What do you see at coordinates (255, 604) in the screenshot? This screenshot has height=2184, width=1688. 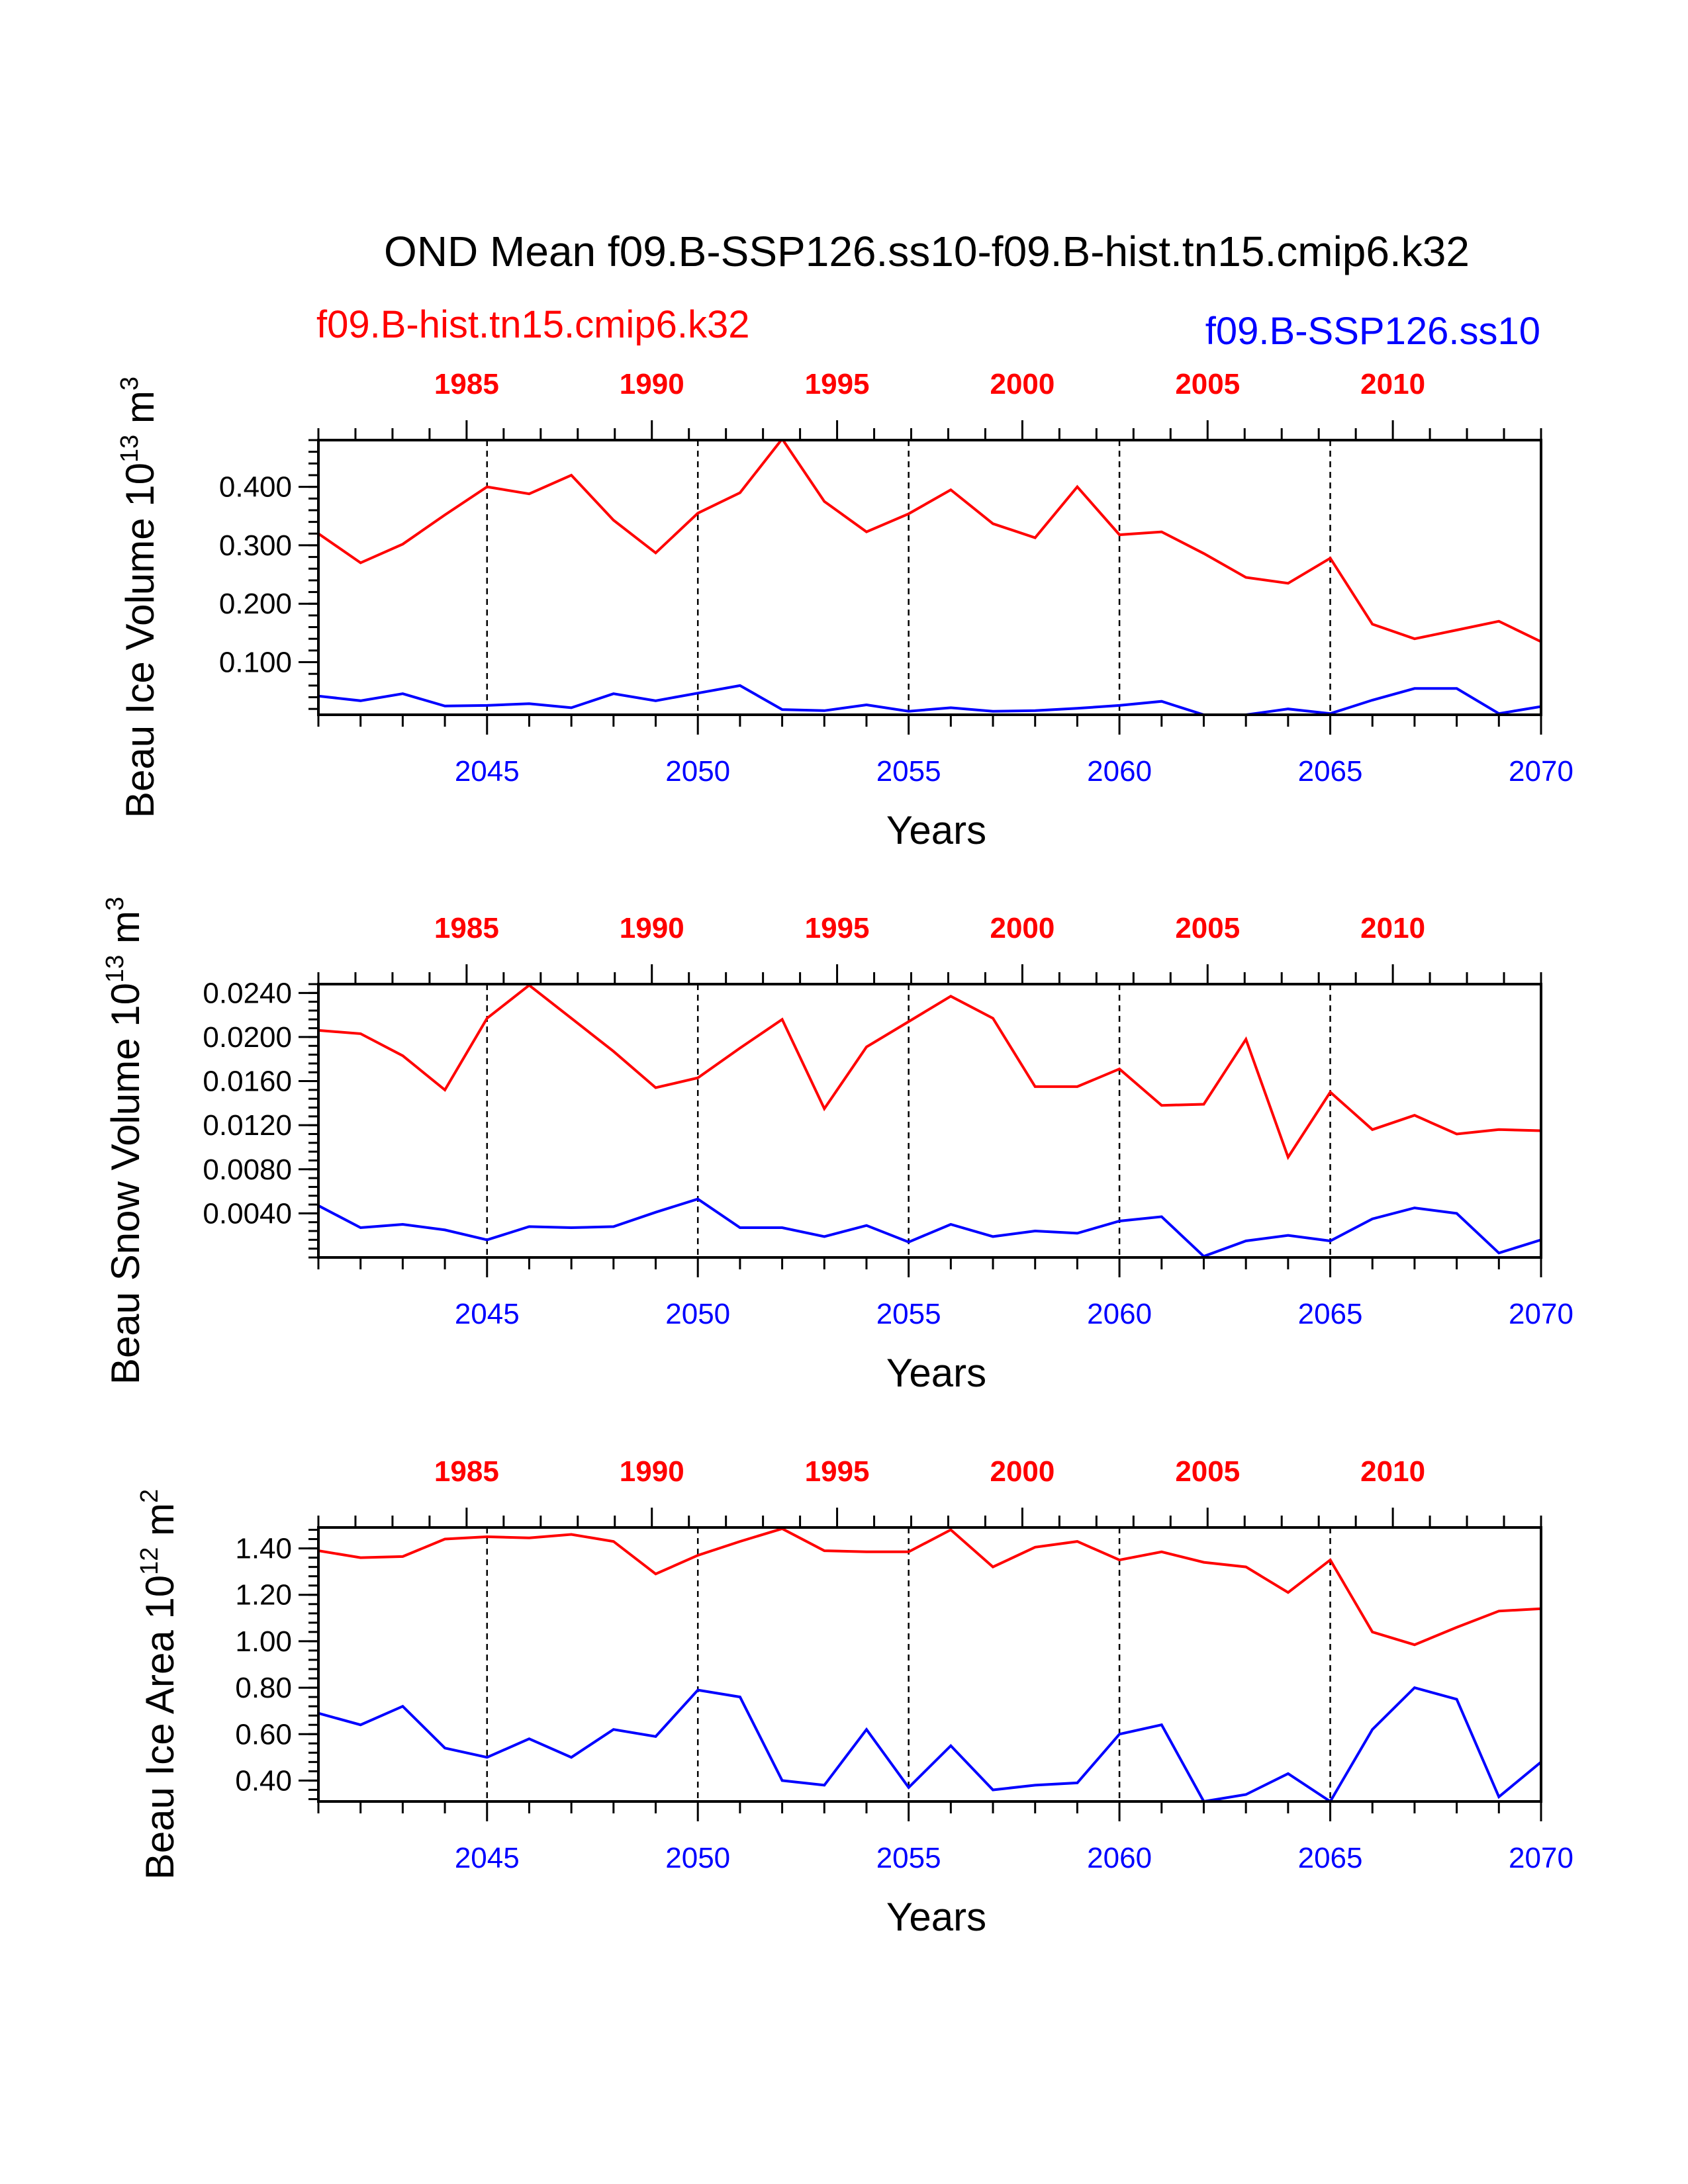 I see `y-tick-label: 0.200` at bounding box center [255, 604].